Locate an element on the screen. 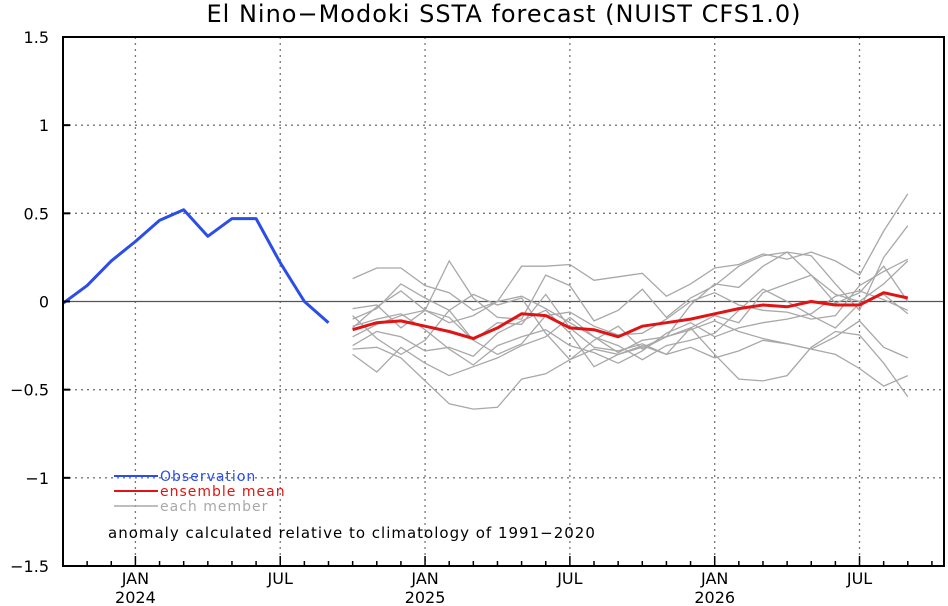 The width and height of the screenshot is (948, 606). y-tick-label: 0 is located at coordinates (44, 302).